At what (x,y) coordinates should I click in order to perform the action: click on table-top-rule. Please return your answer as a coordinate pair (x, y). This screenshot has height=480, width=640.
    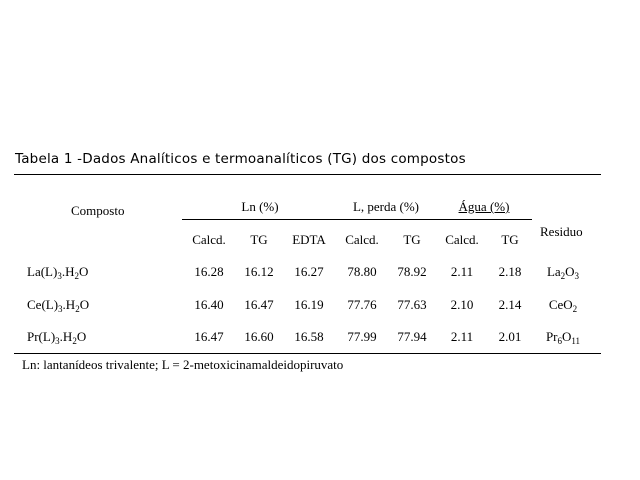
    Looking at the image, I should click on (307, 174).